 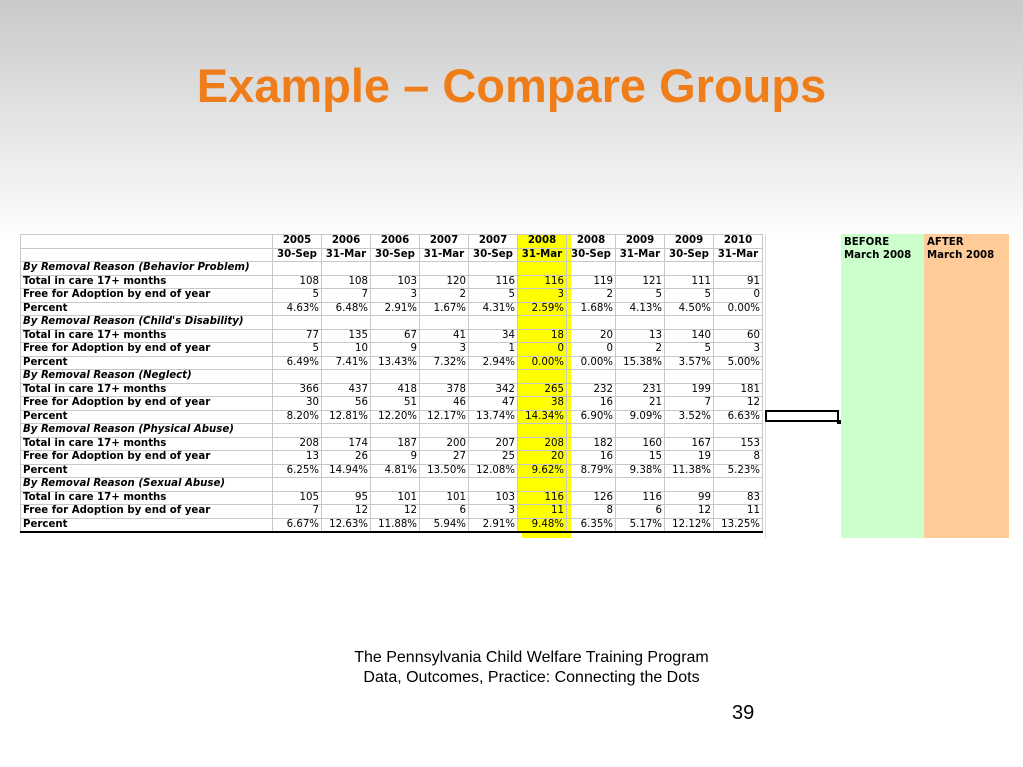 I want to click on value-cell: 3.57%, so click(x=689, y=362).